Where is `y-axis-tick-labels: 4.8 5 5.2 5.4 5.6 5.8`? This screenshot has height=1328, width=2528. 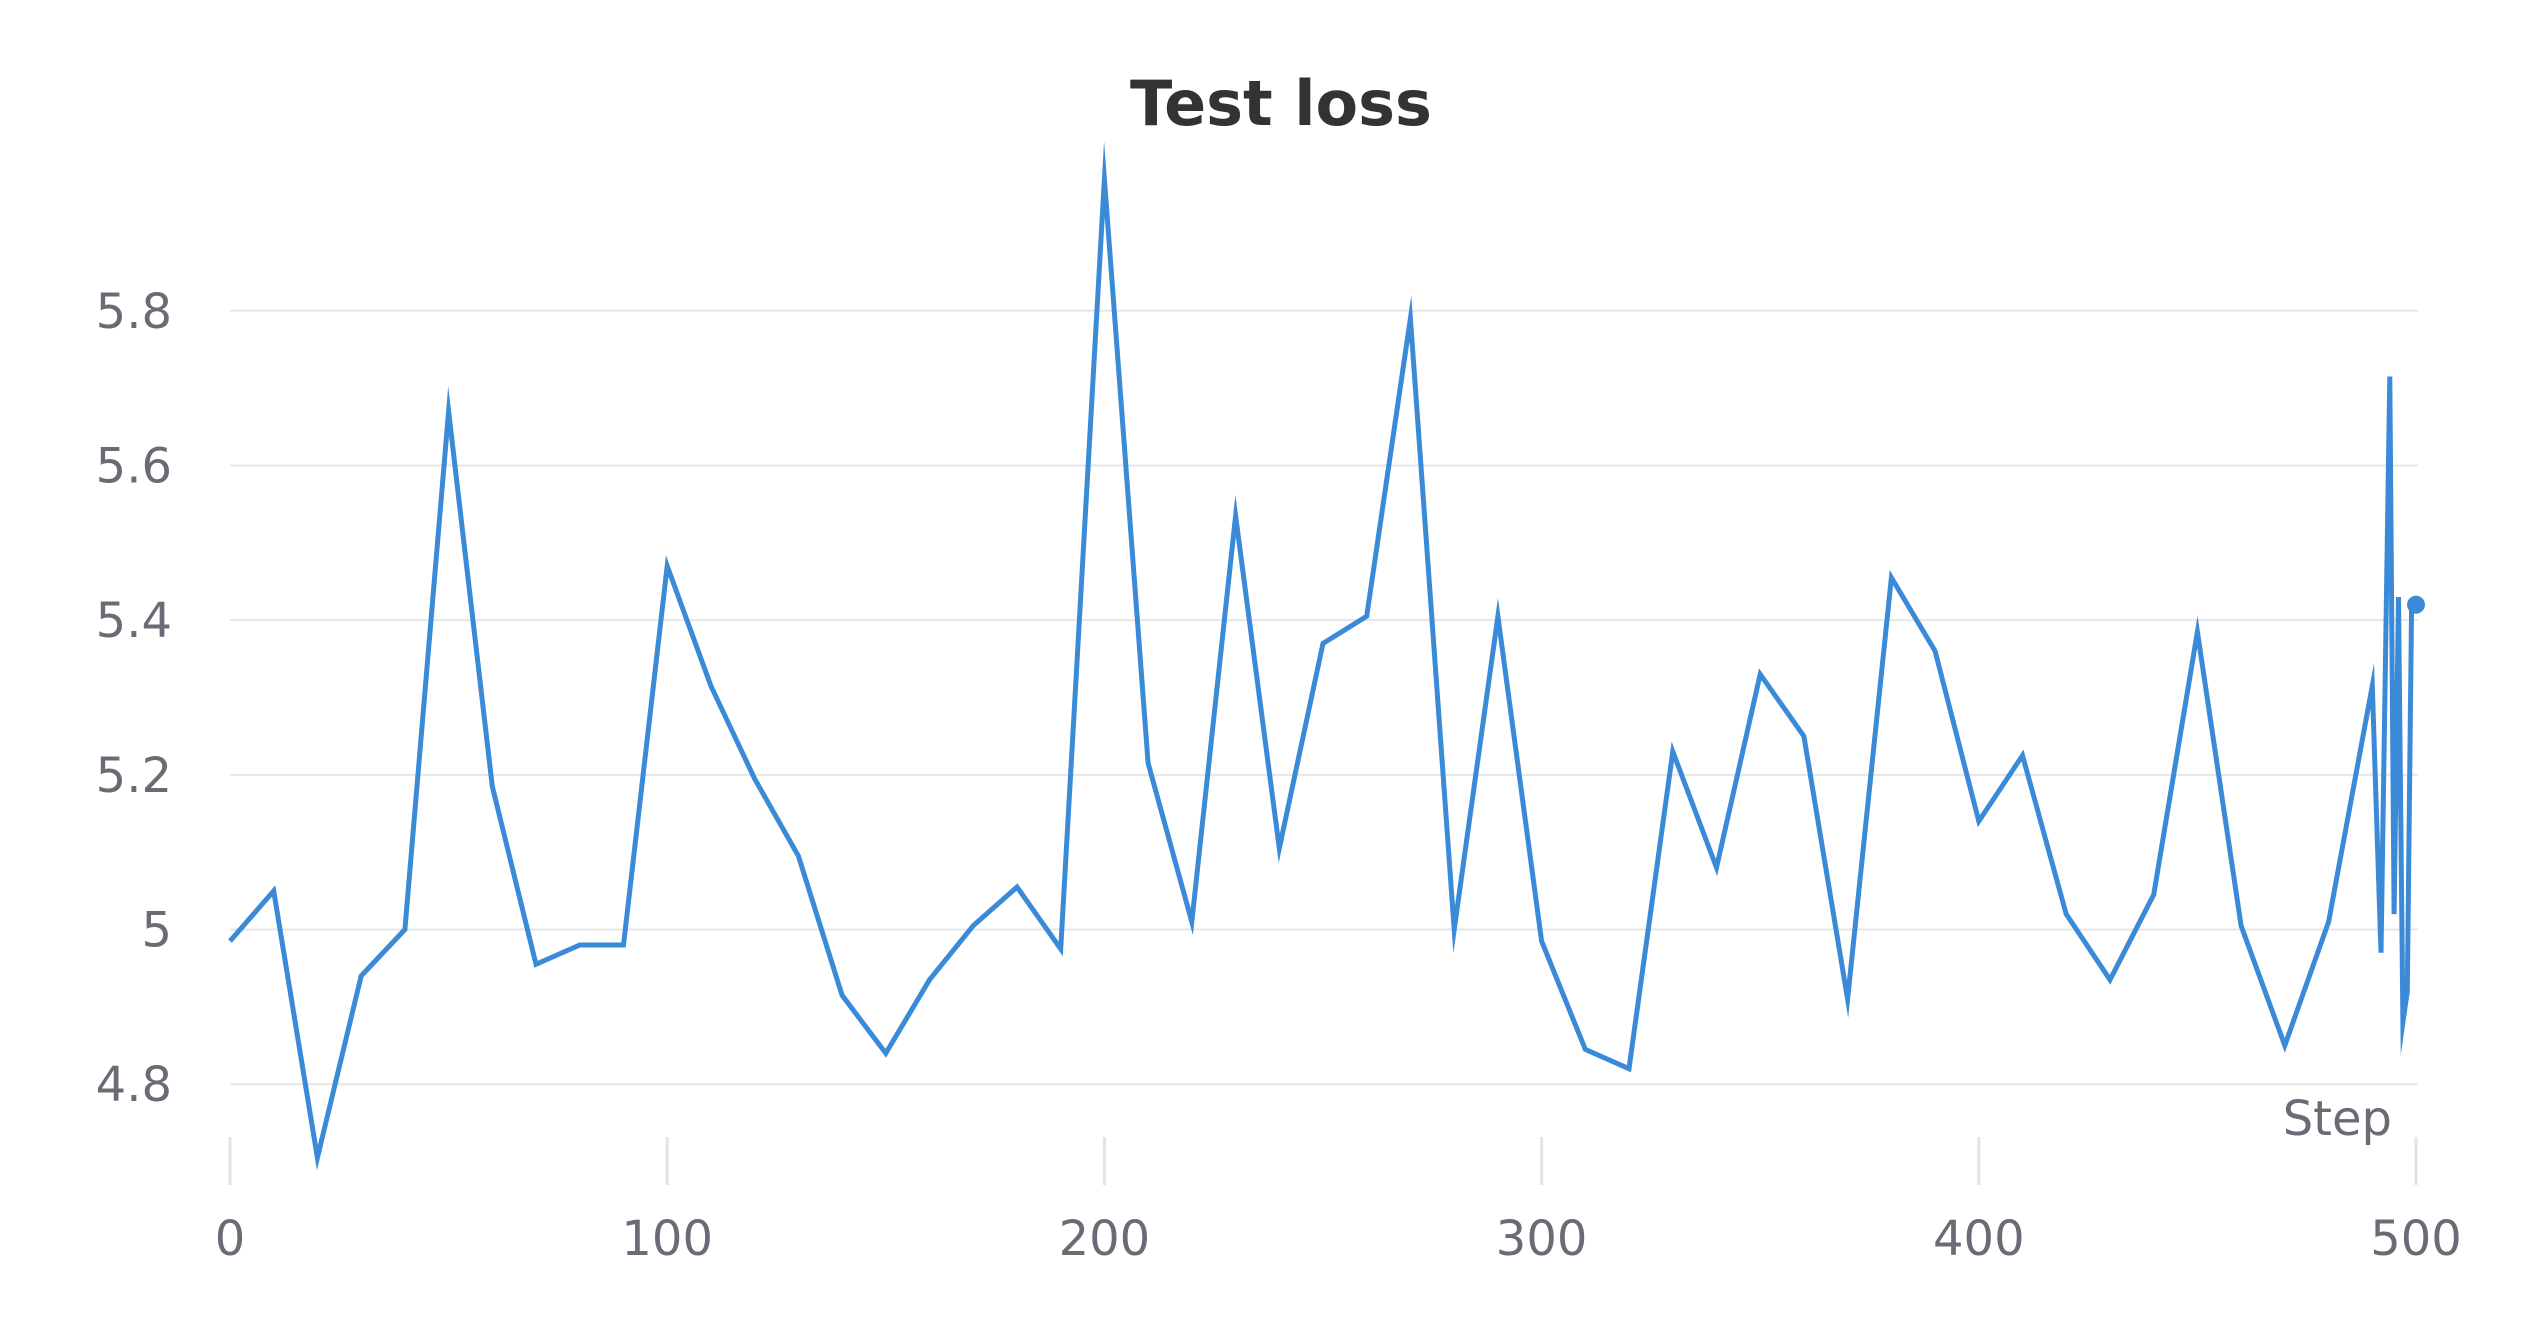
y-axis-tick-labels: 4.8 5 5.2 5.4 5.6 5.8 is located at coordinates (134, 698).